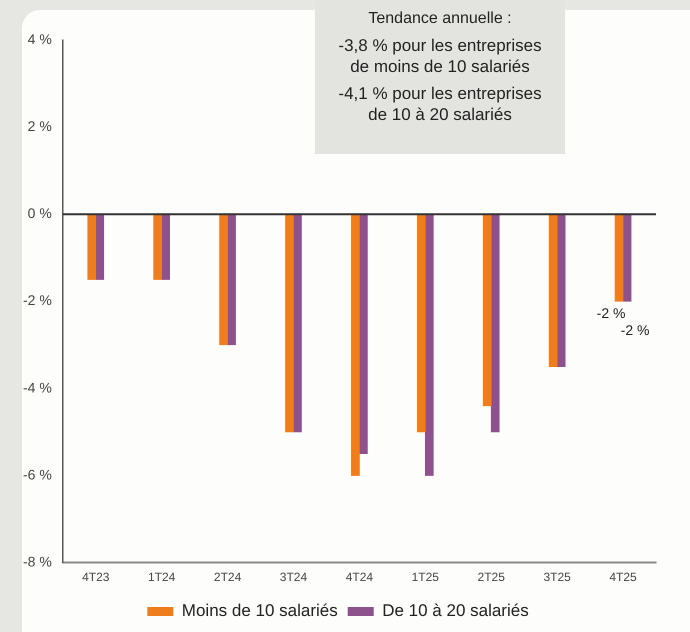  What do you see at coordinates (557, 577) in the screenshot?
I see `x-tick-label: 3T25` at bounding box center [557, 577].